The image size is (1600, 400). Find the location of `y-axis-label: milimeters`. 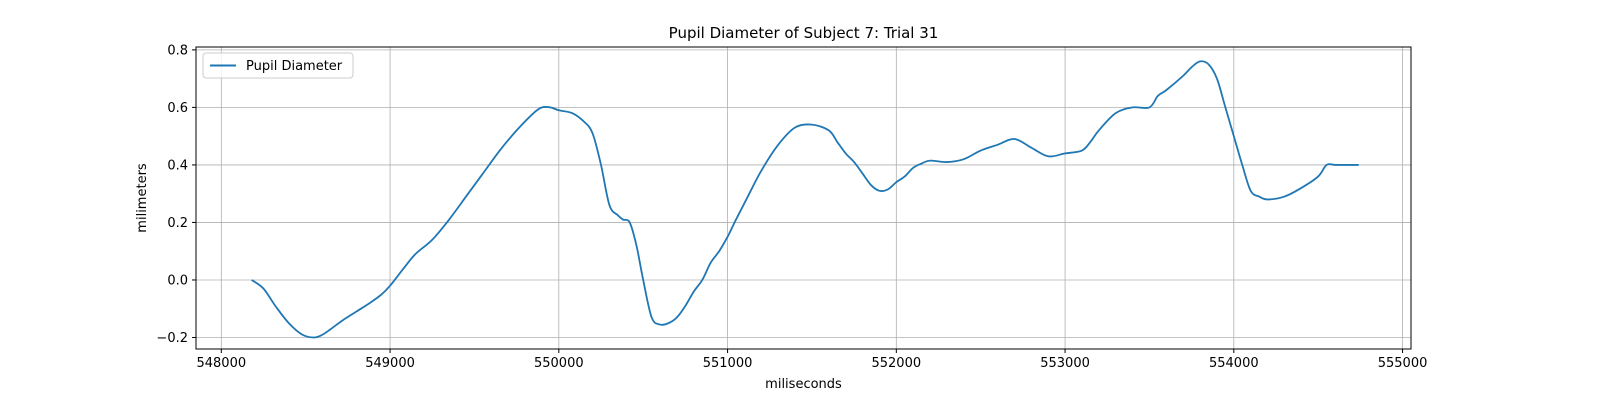

y-axis-label: milimeters is located at coordinates (142, 198).